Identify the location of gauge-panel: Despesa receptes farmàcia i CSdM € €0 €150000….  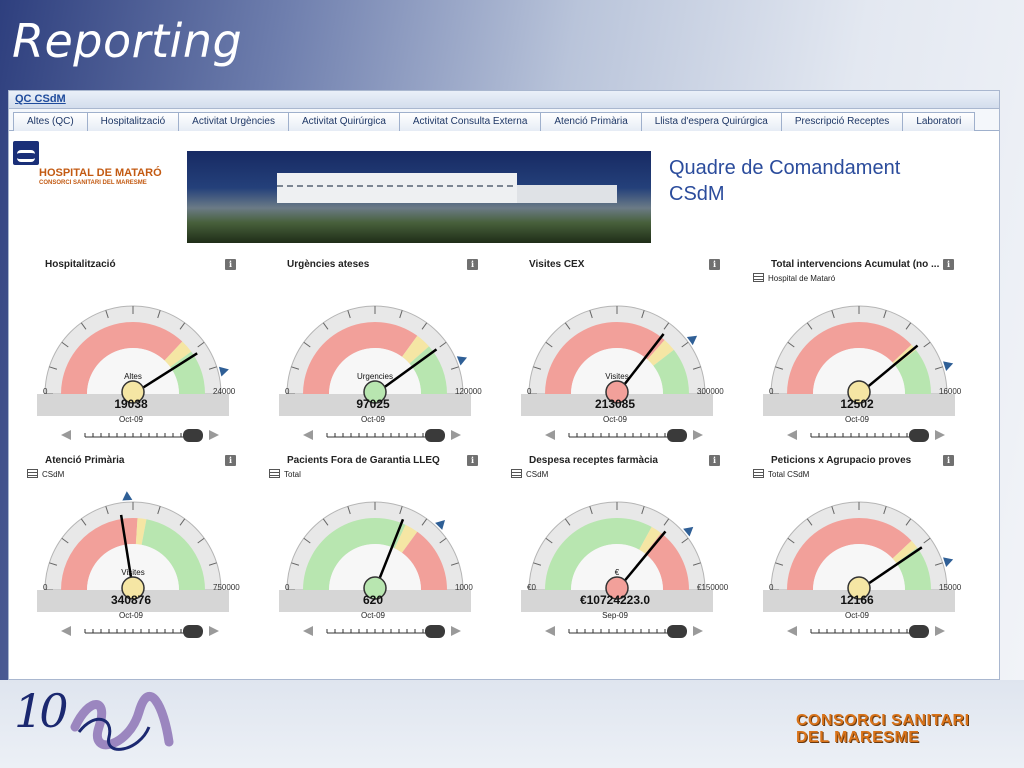
(613, 550).